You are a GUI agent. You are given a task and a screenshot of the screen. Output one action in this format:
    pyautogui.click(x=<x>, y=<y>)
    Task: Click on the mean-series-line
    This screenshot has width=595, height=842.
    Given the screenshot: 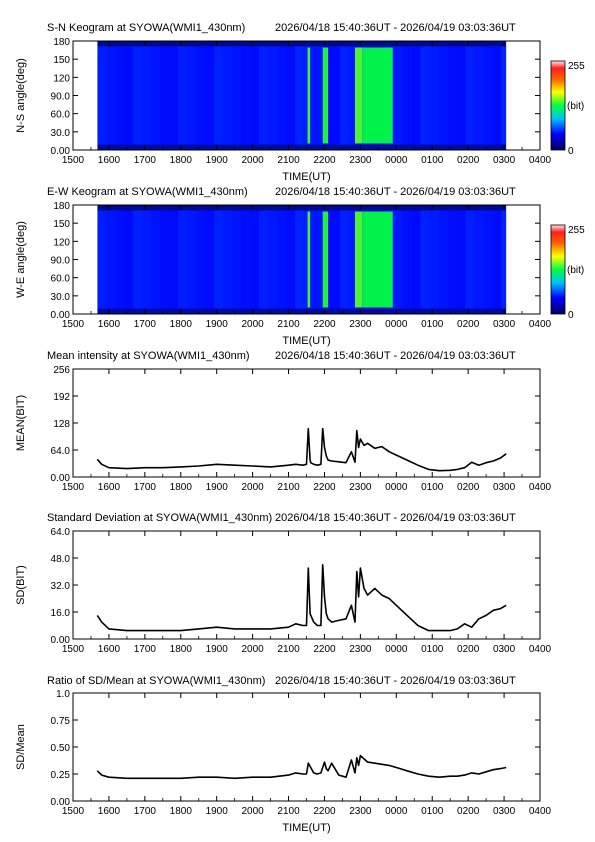 What is the action you would take?
    pyautogui.click(x=301, y=449)
    